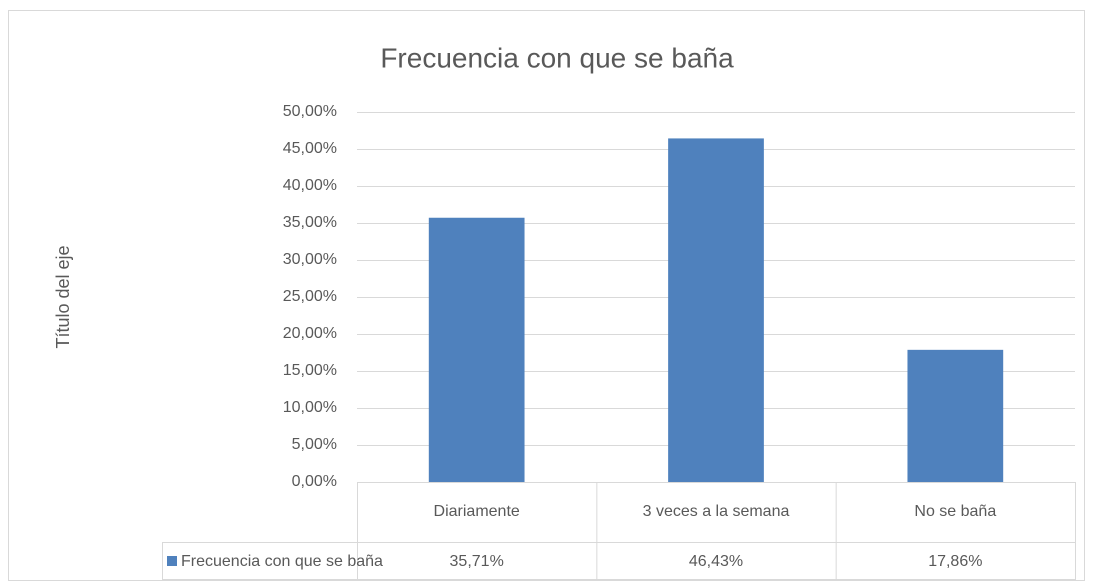 Image resolution: width=1093 pixels, height=587 pixels. I want to click on y-axis-title: Título del eje, so click(63, 296).